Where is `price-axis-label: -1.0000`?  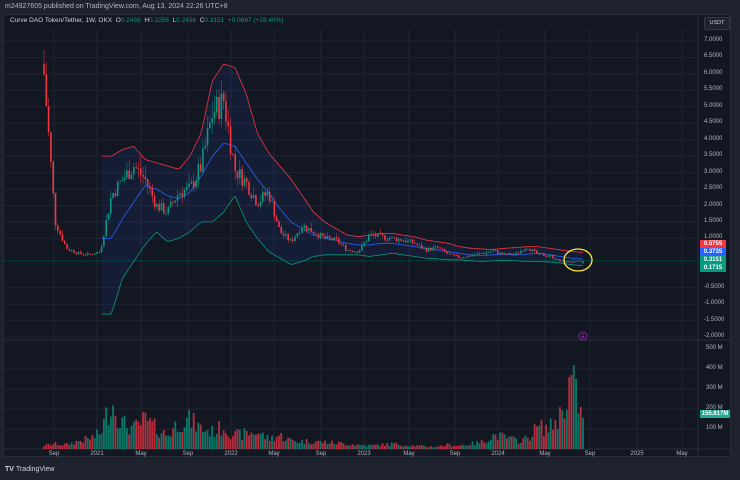
price-axis-label: -1.0000 is located at coordinates (714, 303).